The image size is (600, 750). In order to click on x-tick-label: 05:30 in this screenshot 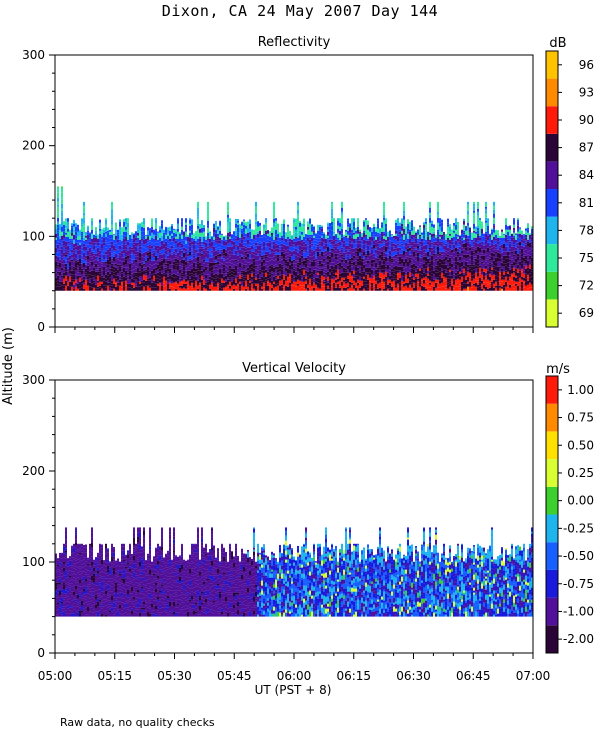, I will do `click(174, 676)`.